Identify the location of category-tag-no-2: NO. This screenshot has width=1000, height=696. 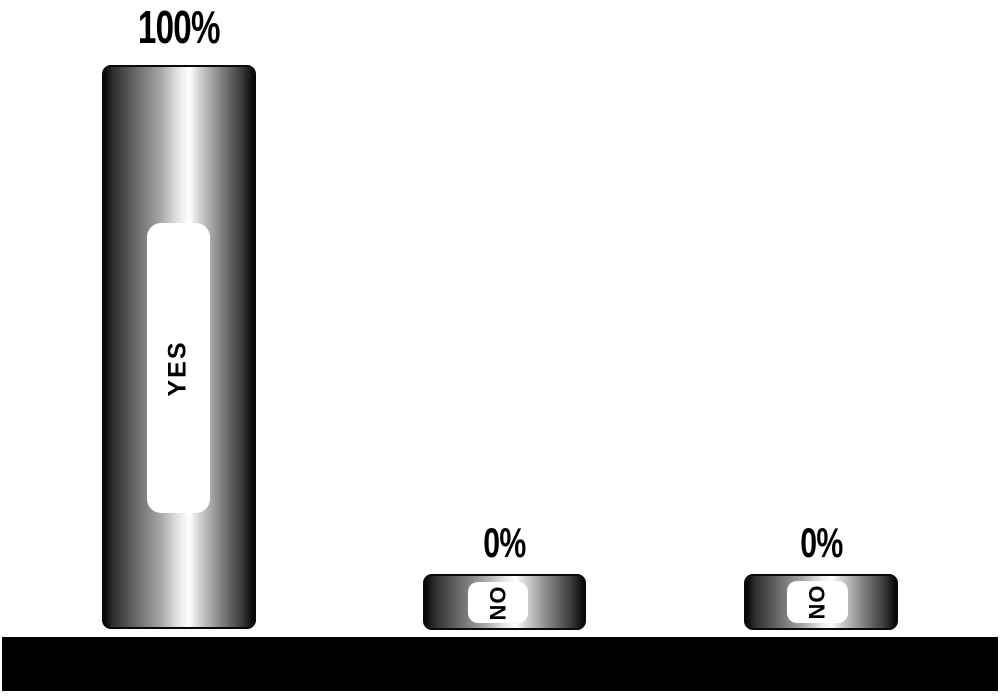
(817, 602).